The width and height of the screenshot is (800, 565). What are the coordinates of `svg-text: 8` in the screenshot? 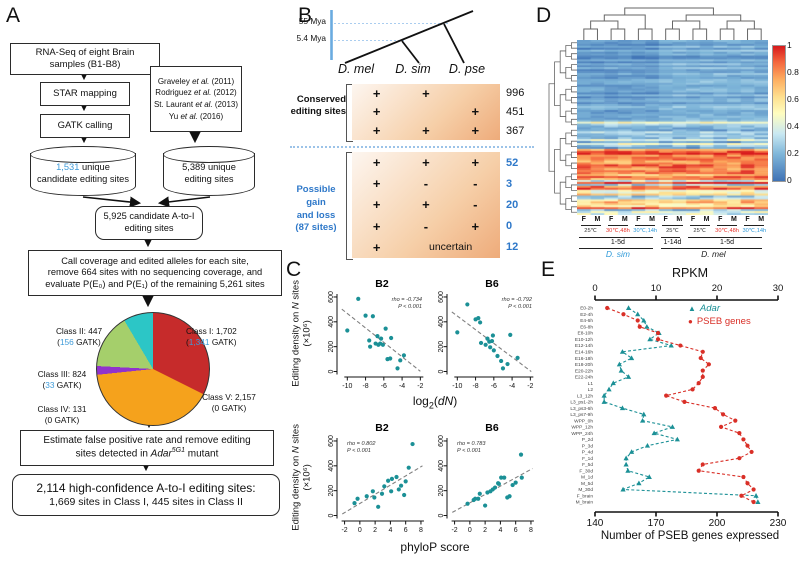 It's located at (421, 530).